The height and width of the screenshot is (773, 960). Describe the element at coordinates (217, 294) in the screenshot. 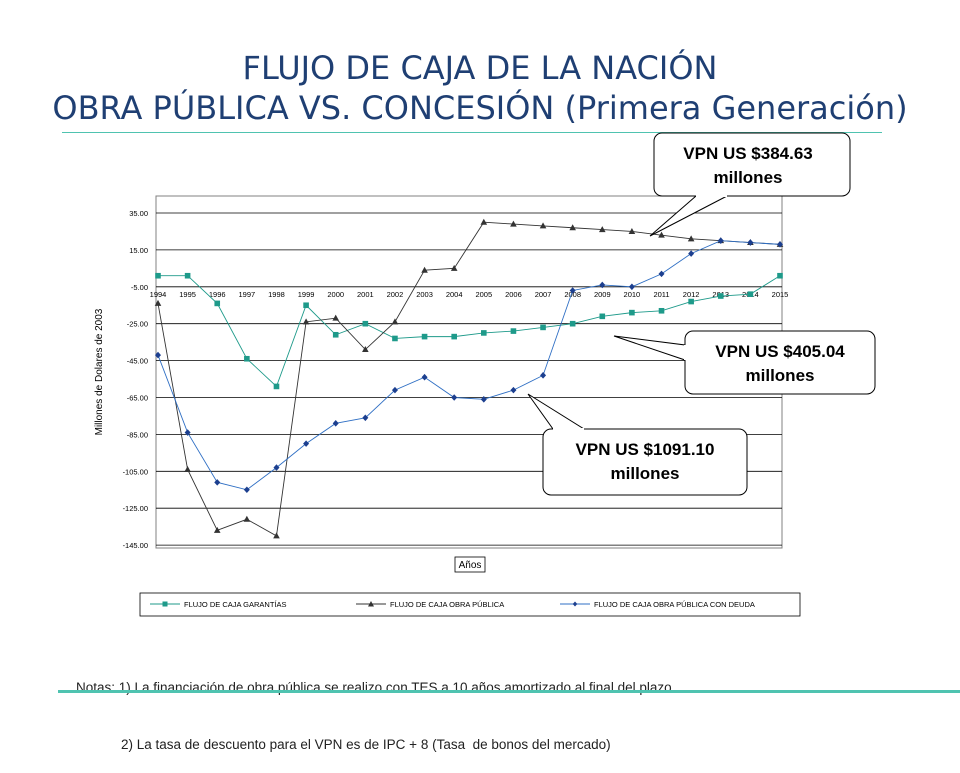

I see `x-tick-label: 1996` at that location.